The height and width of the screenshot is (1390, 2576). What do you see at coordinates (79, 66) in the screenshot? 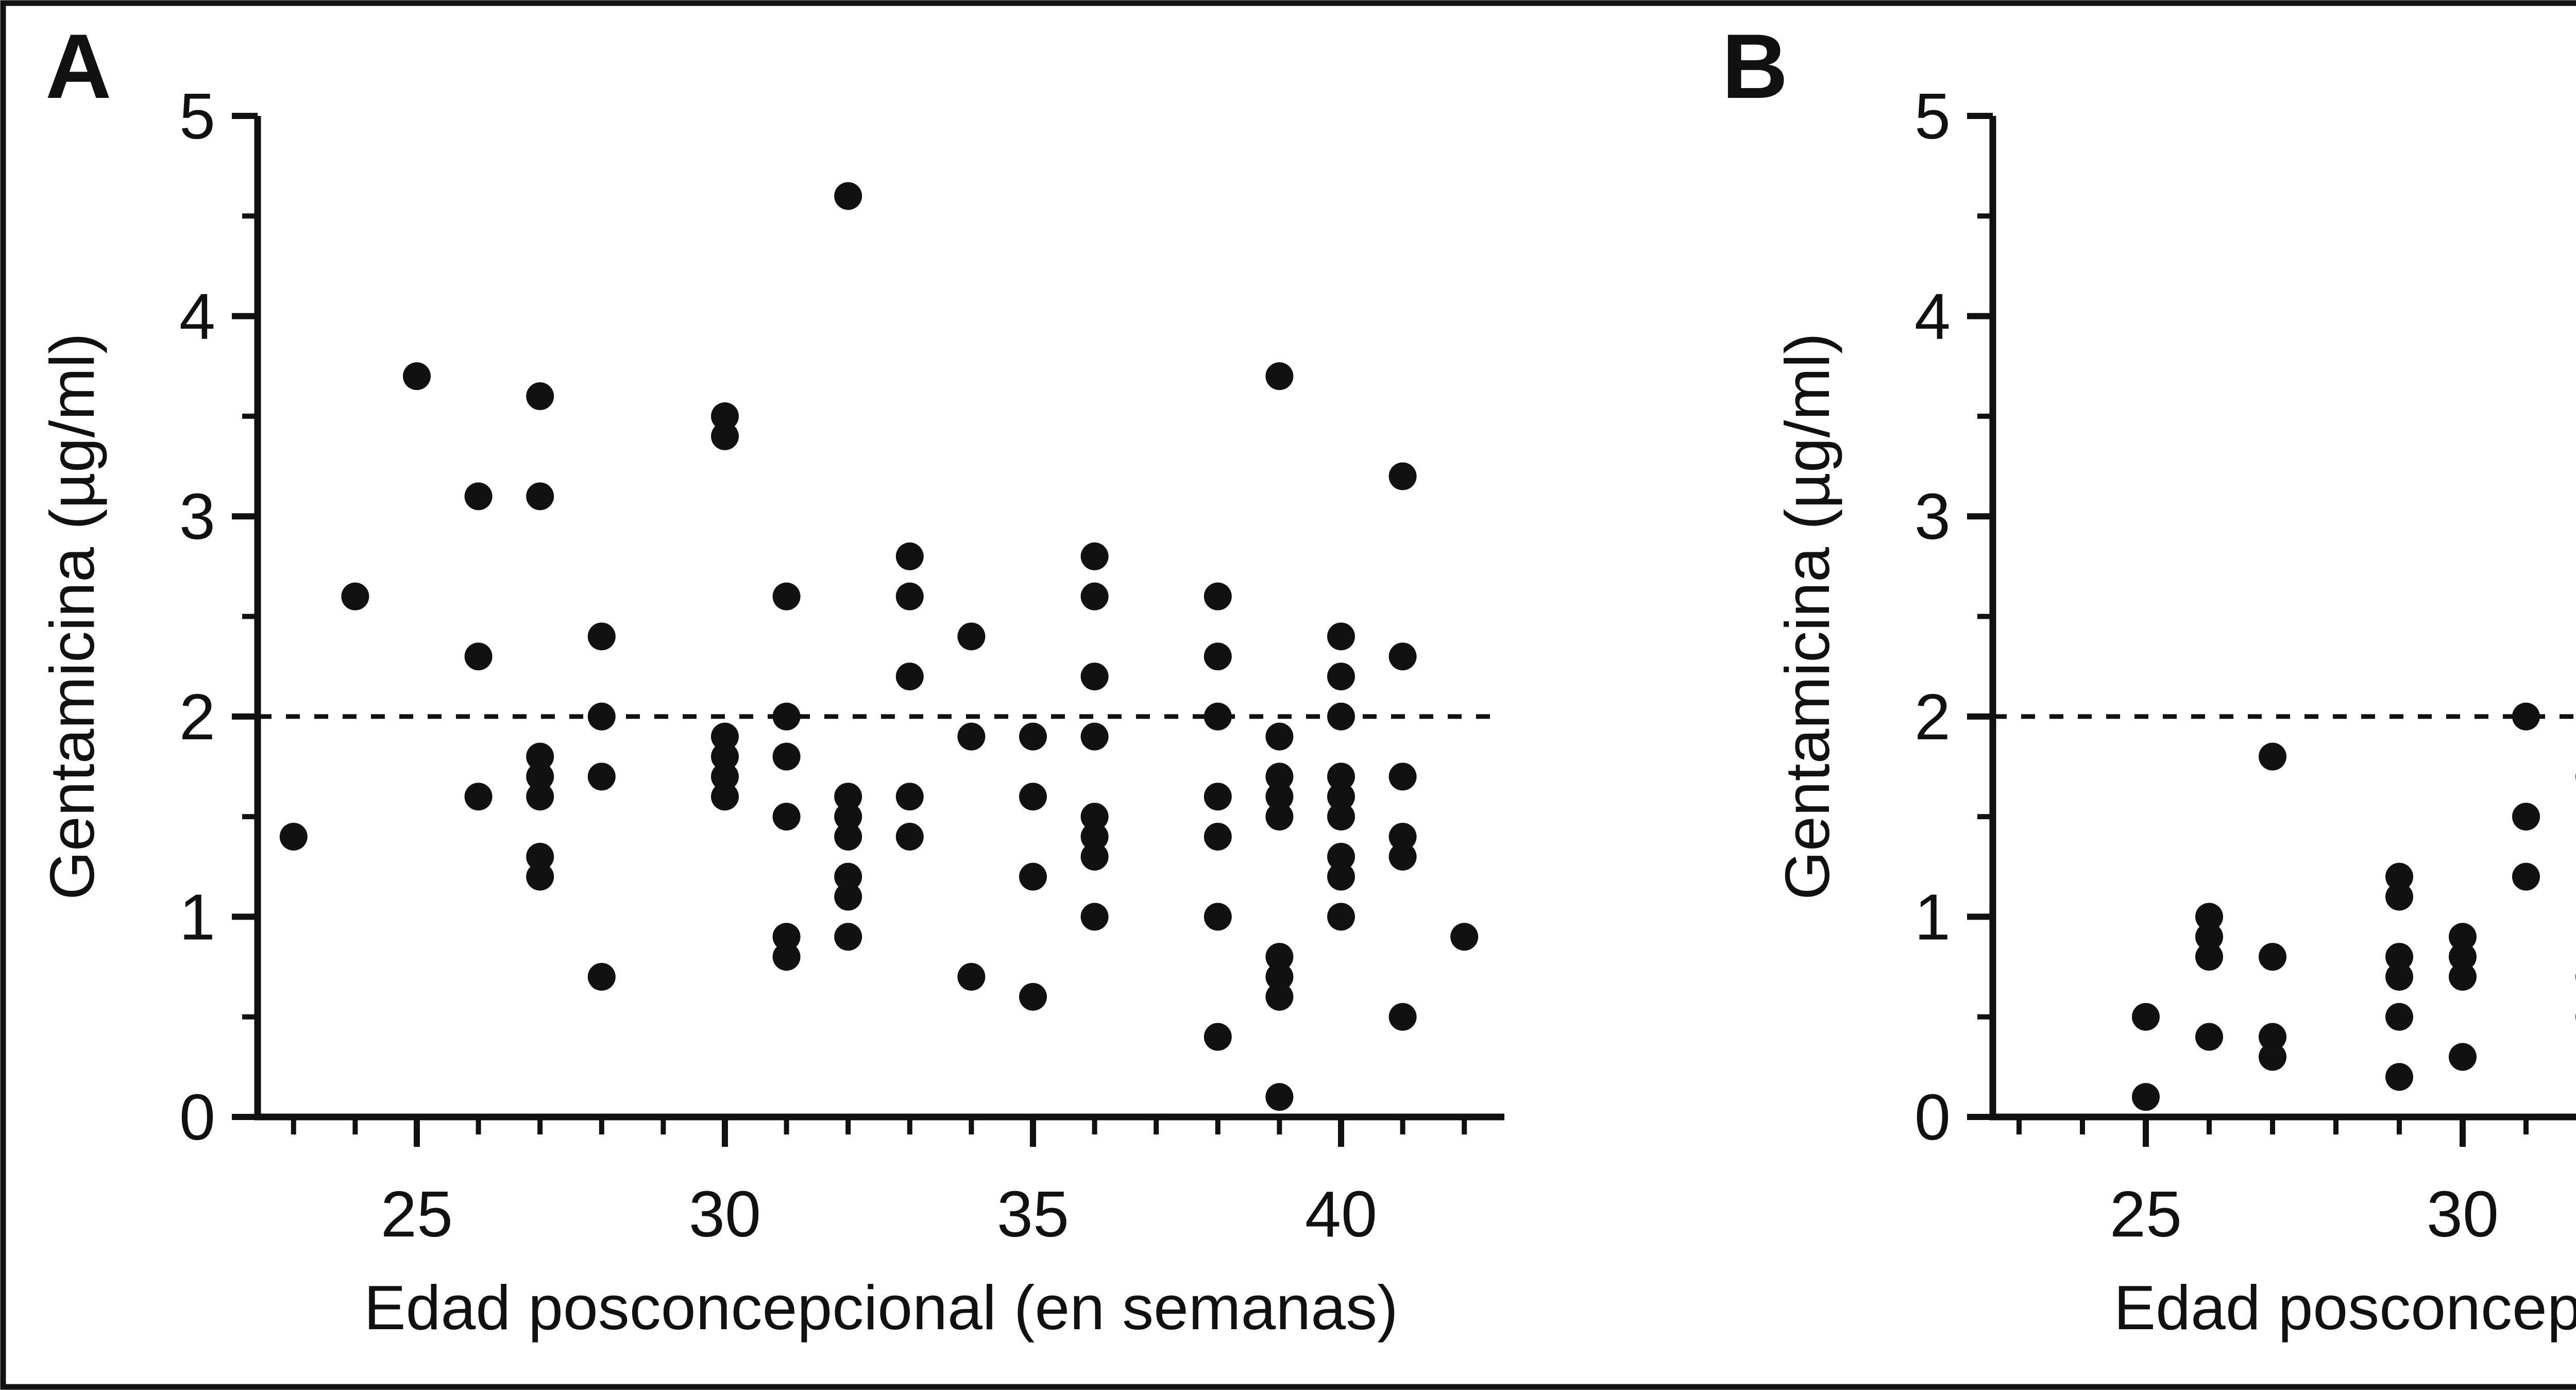
I see `panel-label-a: A` at bounding box center [79, 66].